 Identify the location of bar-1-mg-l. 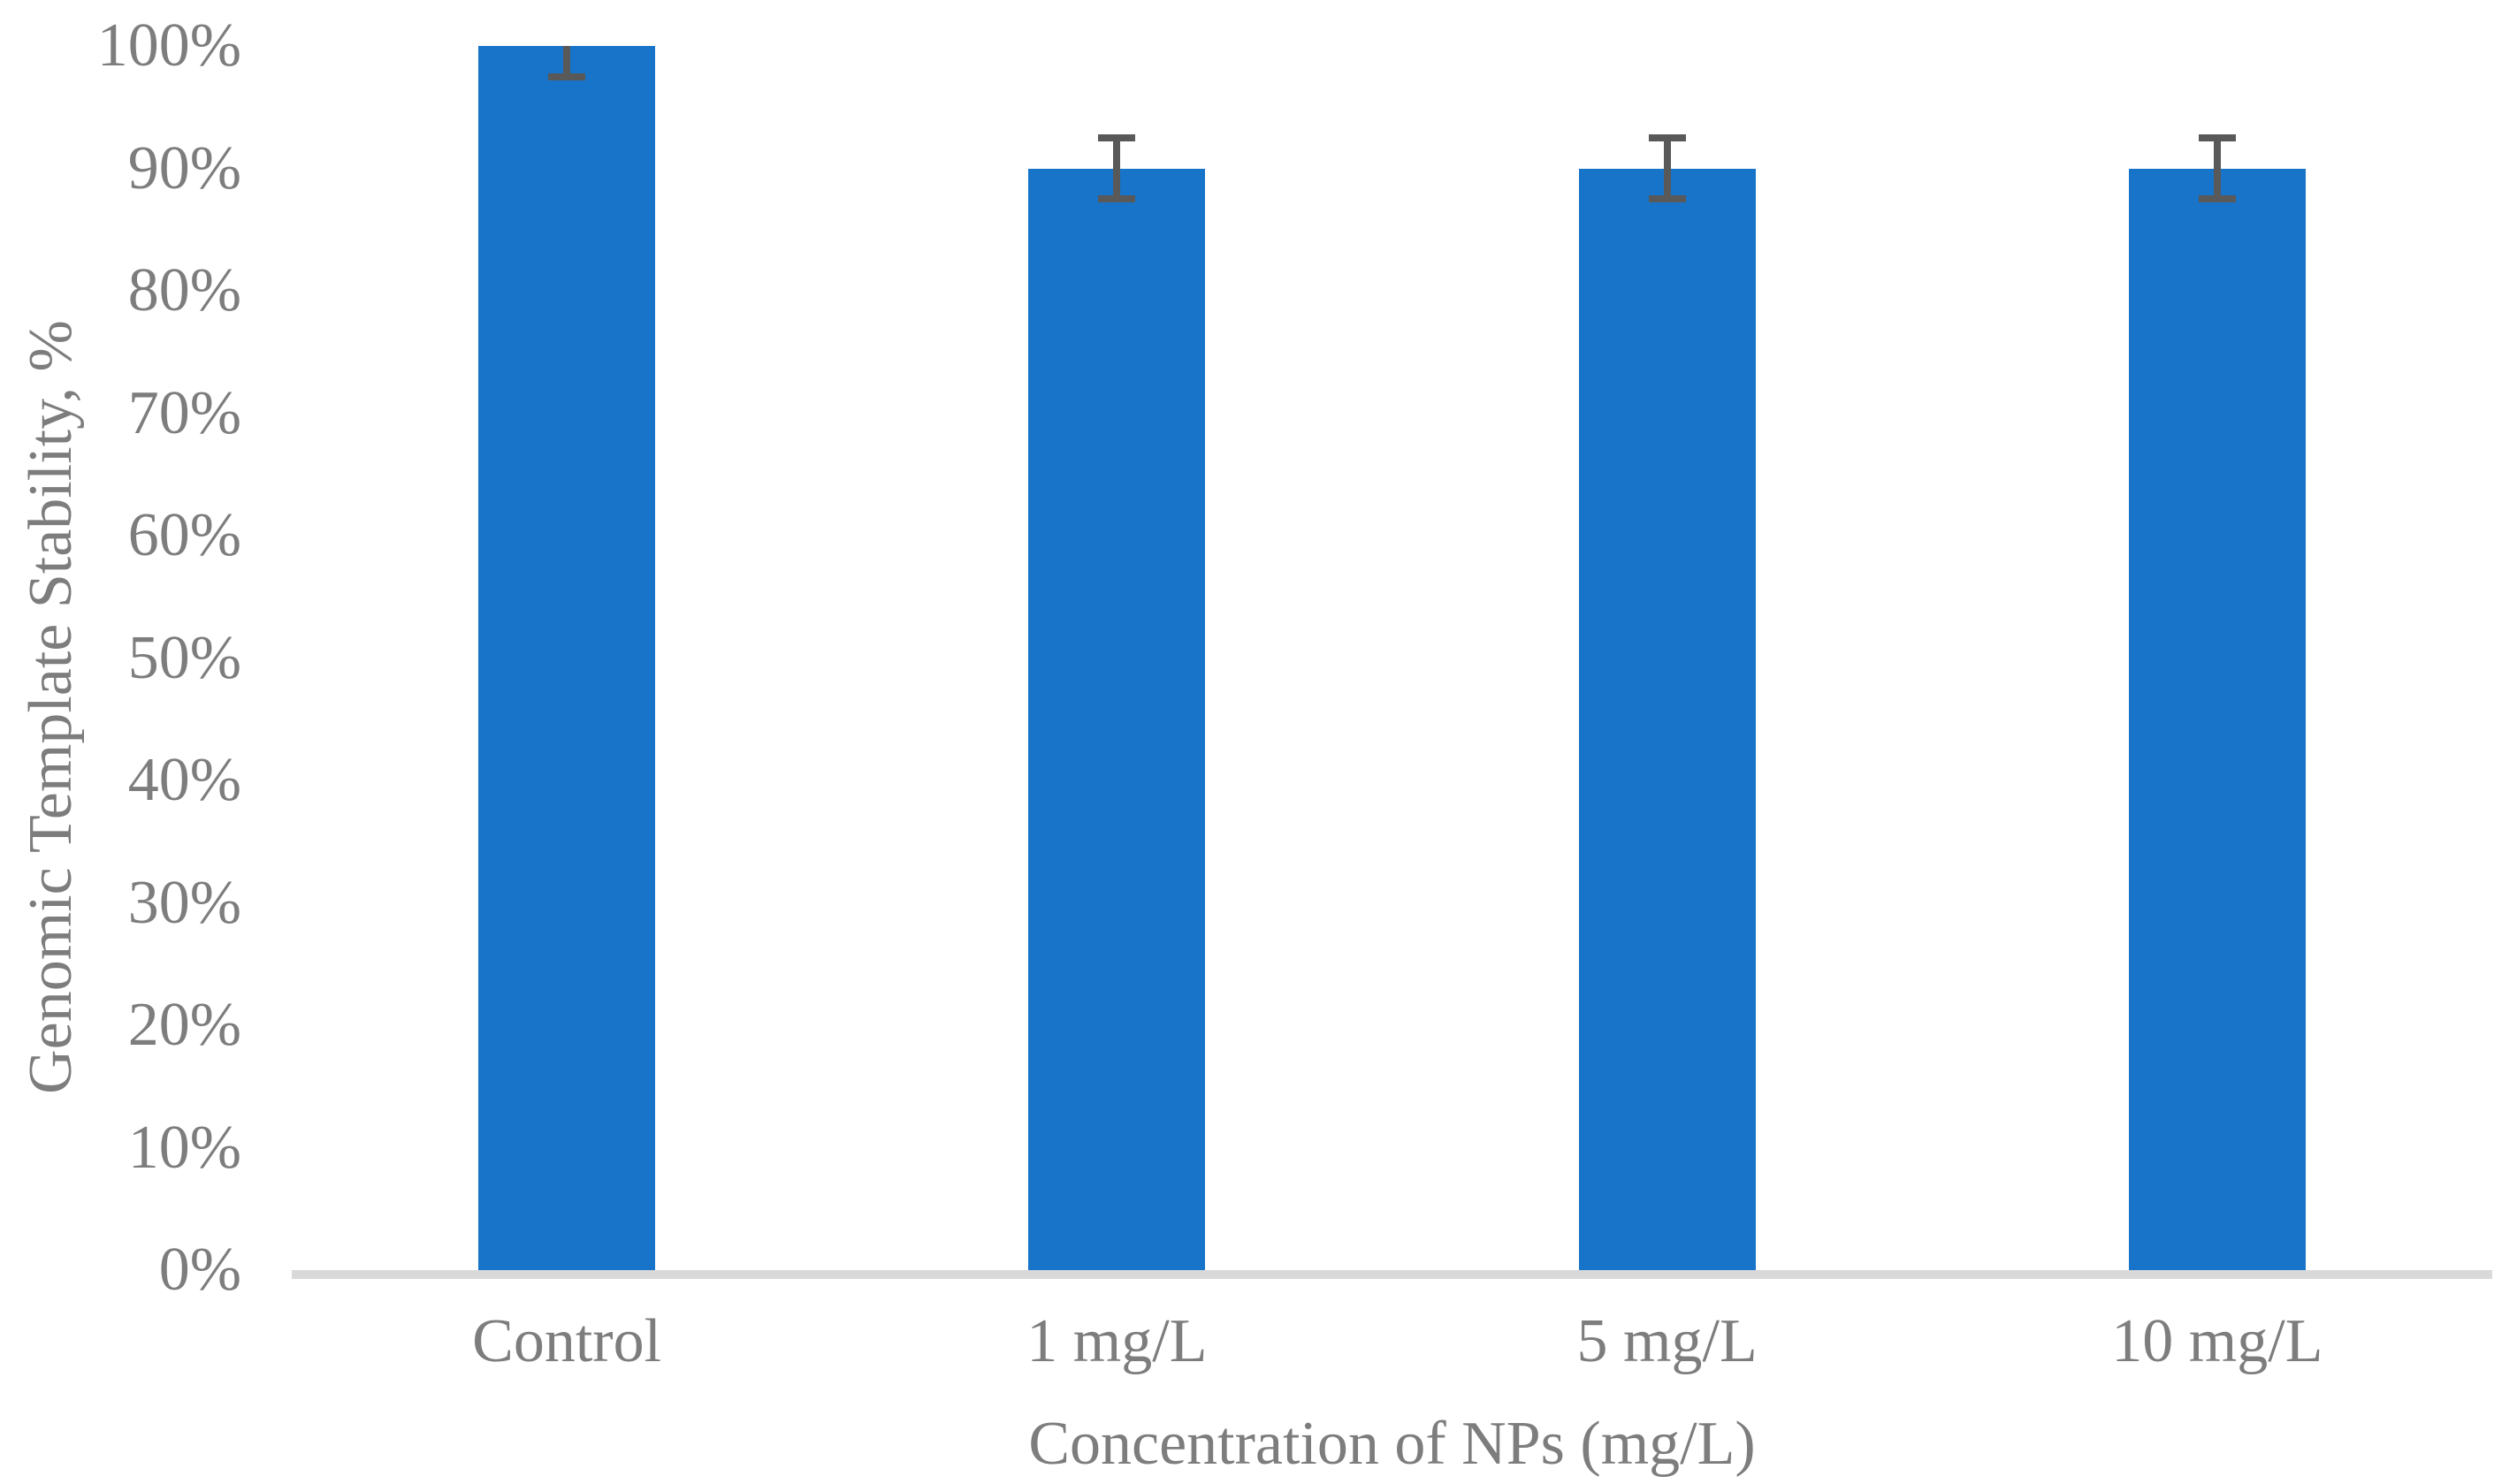
(1117, 719).